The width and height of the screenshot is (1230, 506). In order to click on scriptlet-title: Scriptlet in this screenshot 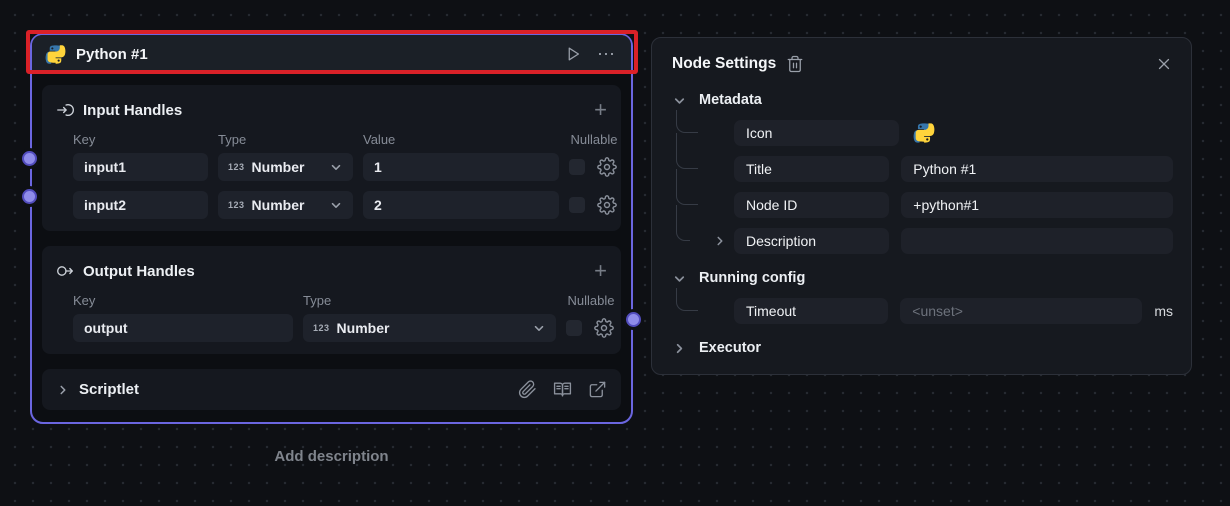, I will do `click(109, 389)`.